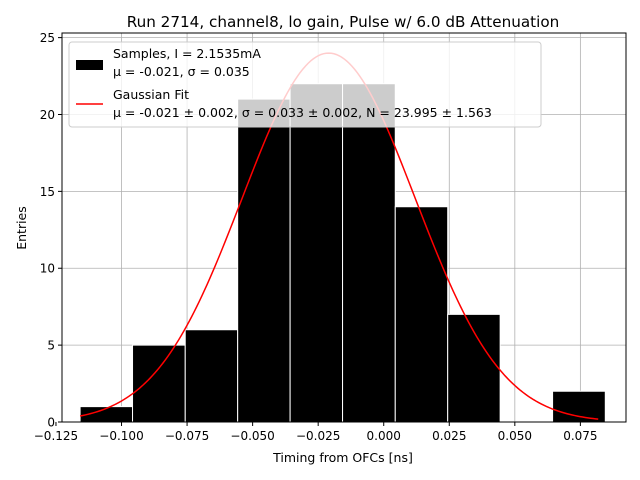  I want to click on y-tick-label: 15, so click(47, 192).